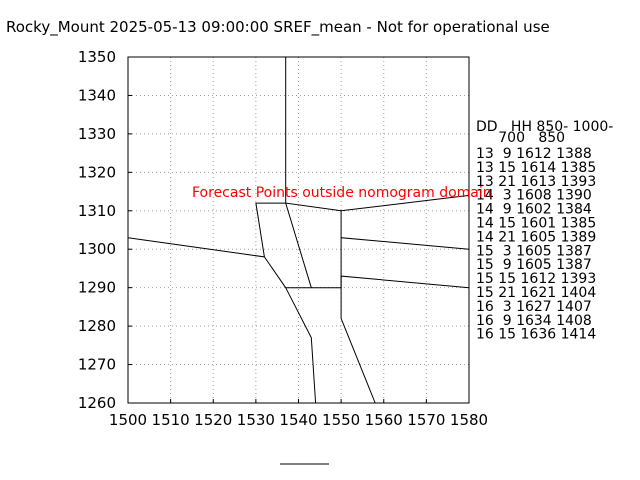 This screenshot has width=640, height=480. Describe the element at coordinates (97, 230) in the screenshot. I see `y-axis-ticks: 1260 1270 1280 1290 1300 1310 1320 1330 1340 1350` at that location.